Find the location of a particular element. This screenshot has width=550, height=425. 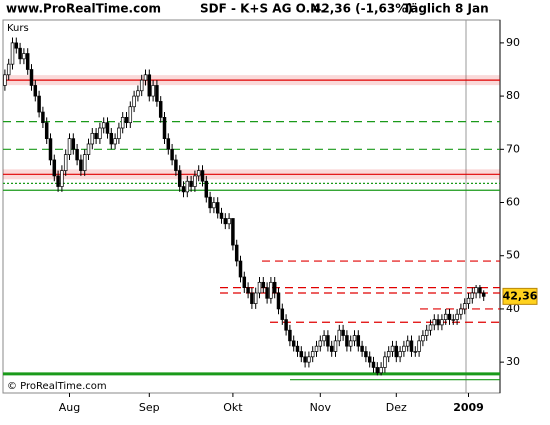

y-tick-label: 90 is located at coordinates (513, 42).